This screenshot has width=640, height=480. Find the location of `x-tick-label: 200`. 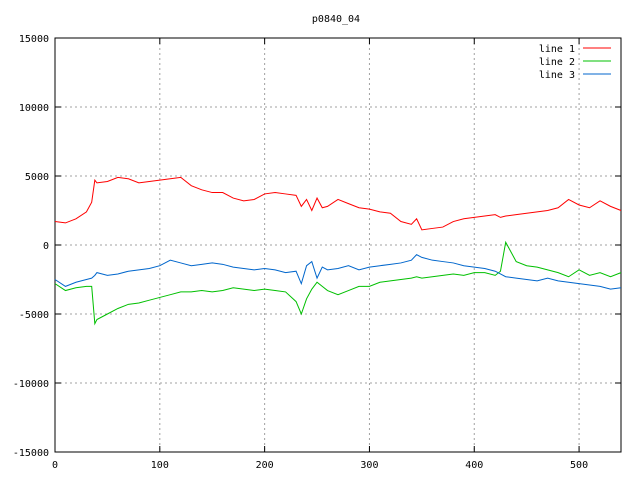

x-tick-label: 200 is located at coordinates (265, 465).